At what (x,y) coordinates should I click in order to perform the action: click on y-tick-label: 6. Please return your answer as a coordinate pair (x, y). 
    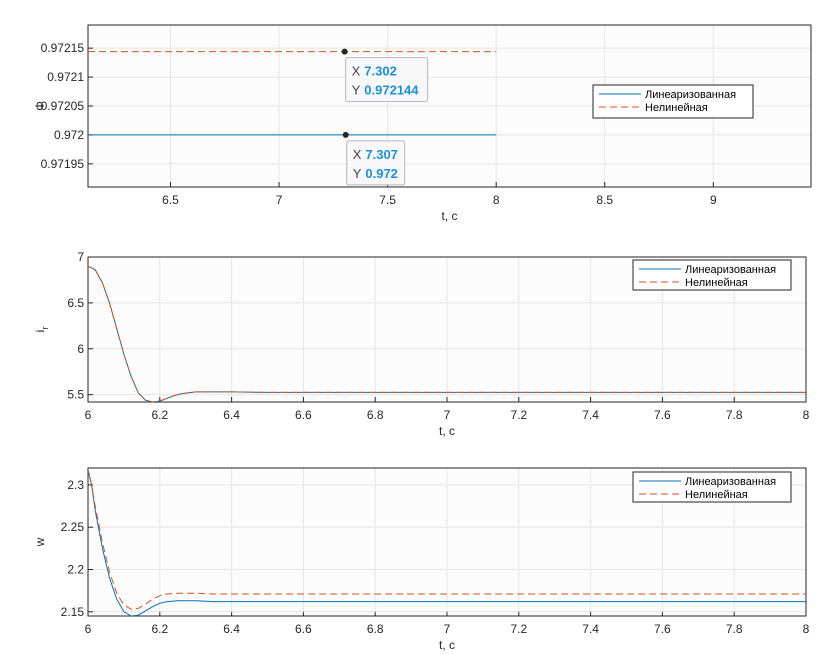
    Looking at the image, I should click on (80, 349).